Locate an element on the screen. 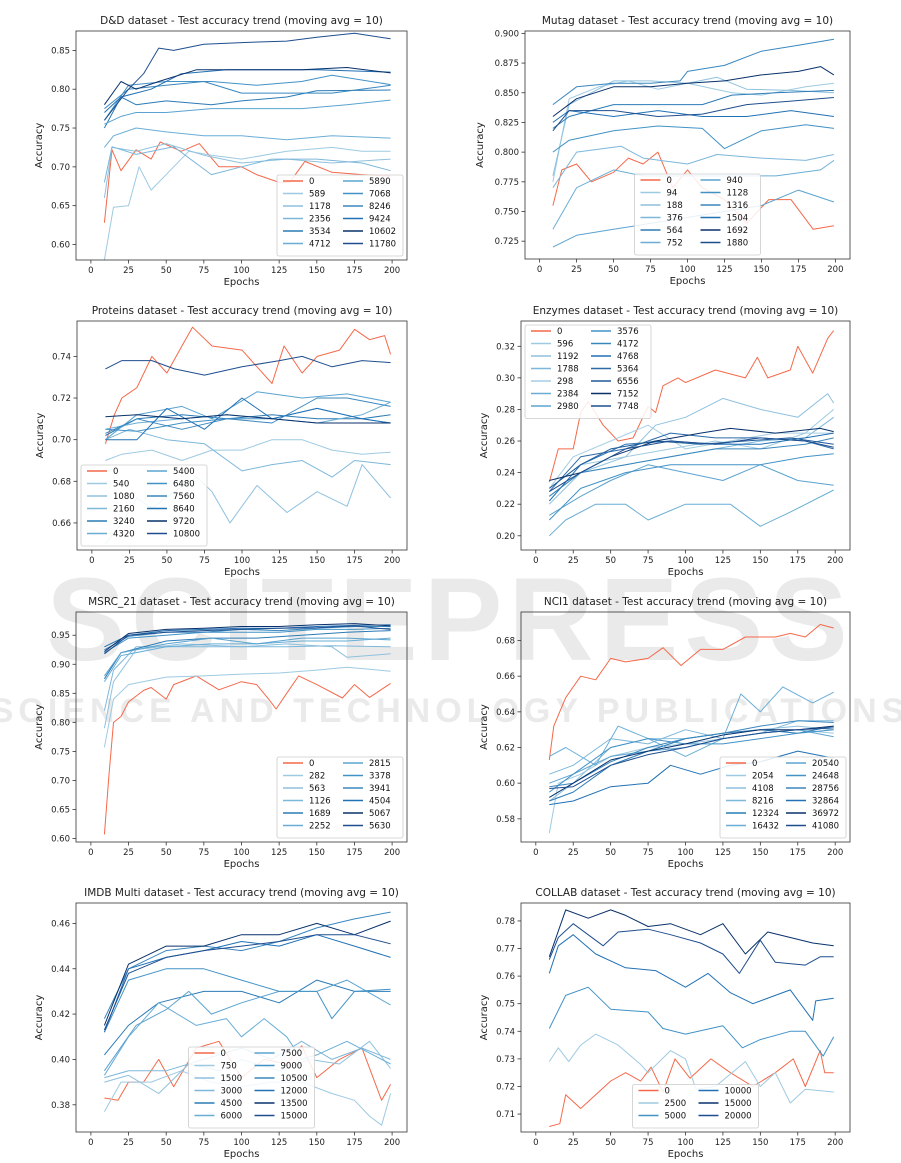 Image resolution: width=901 pixels, height=1163 pixels. legend-item: 3534 is located at coordinates (307, 232).